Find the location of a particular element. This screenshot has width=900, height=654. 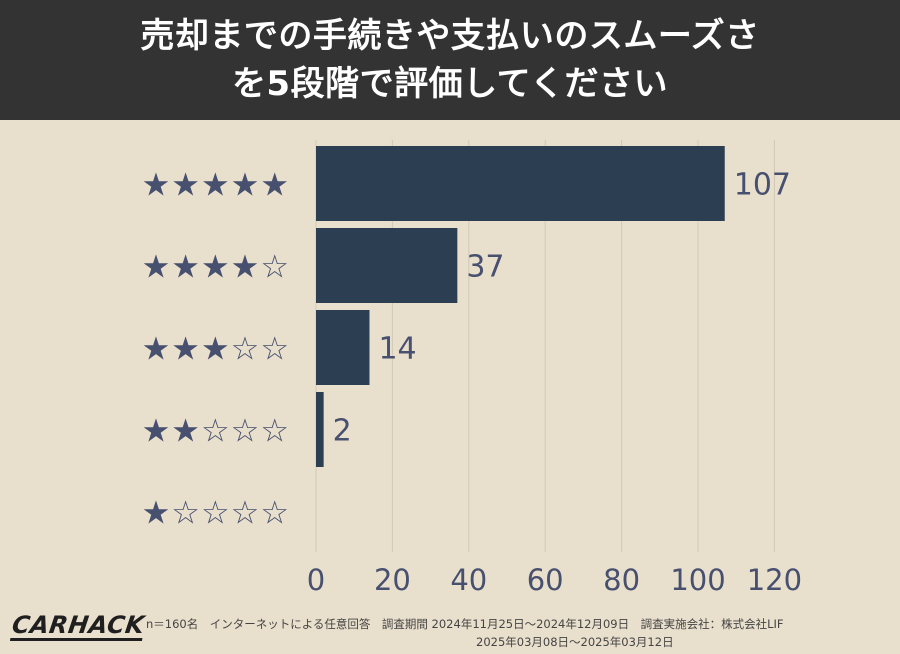

x-tick-label-60: 60 is located at coordinates (545, 580).